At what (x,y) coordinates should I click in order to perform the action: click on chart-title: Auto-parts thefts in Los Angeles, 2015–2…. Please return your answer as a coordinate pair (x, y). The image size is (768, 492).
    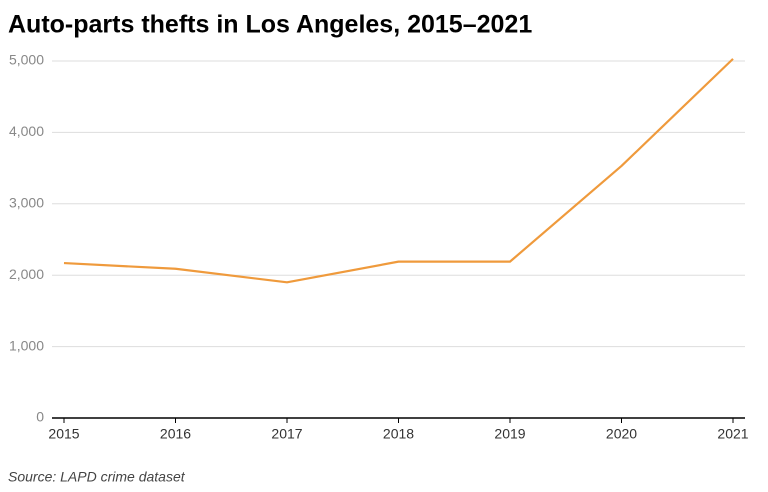
    Looking at the image, I should click on (270, 25).